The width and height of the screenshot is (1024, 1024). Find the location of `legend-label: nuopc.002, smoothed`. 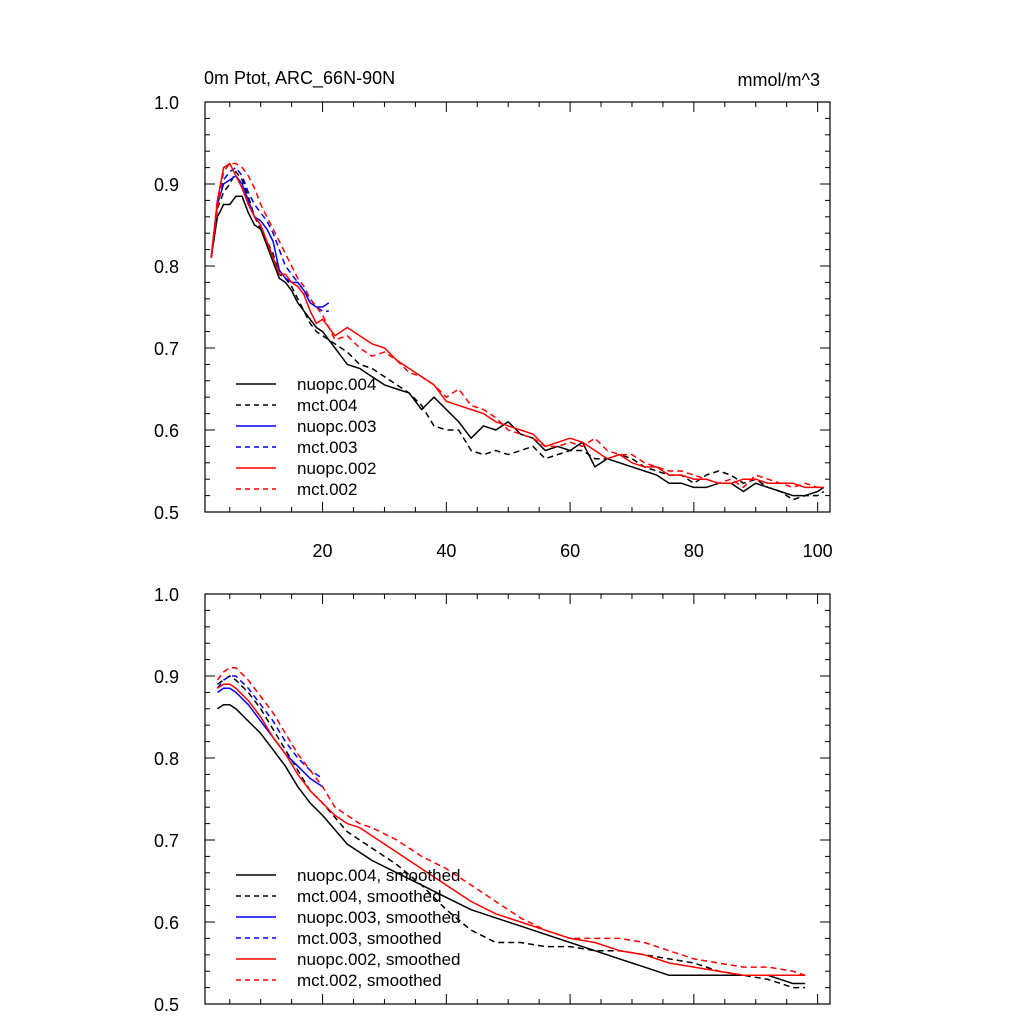

legend-label: nuopc.002, smoothed is located at coordinates (379, 959).